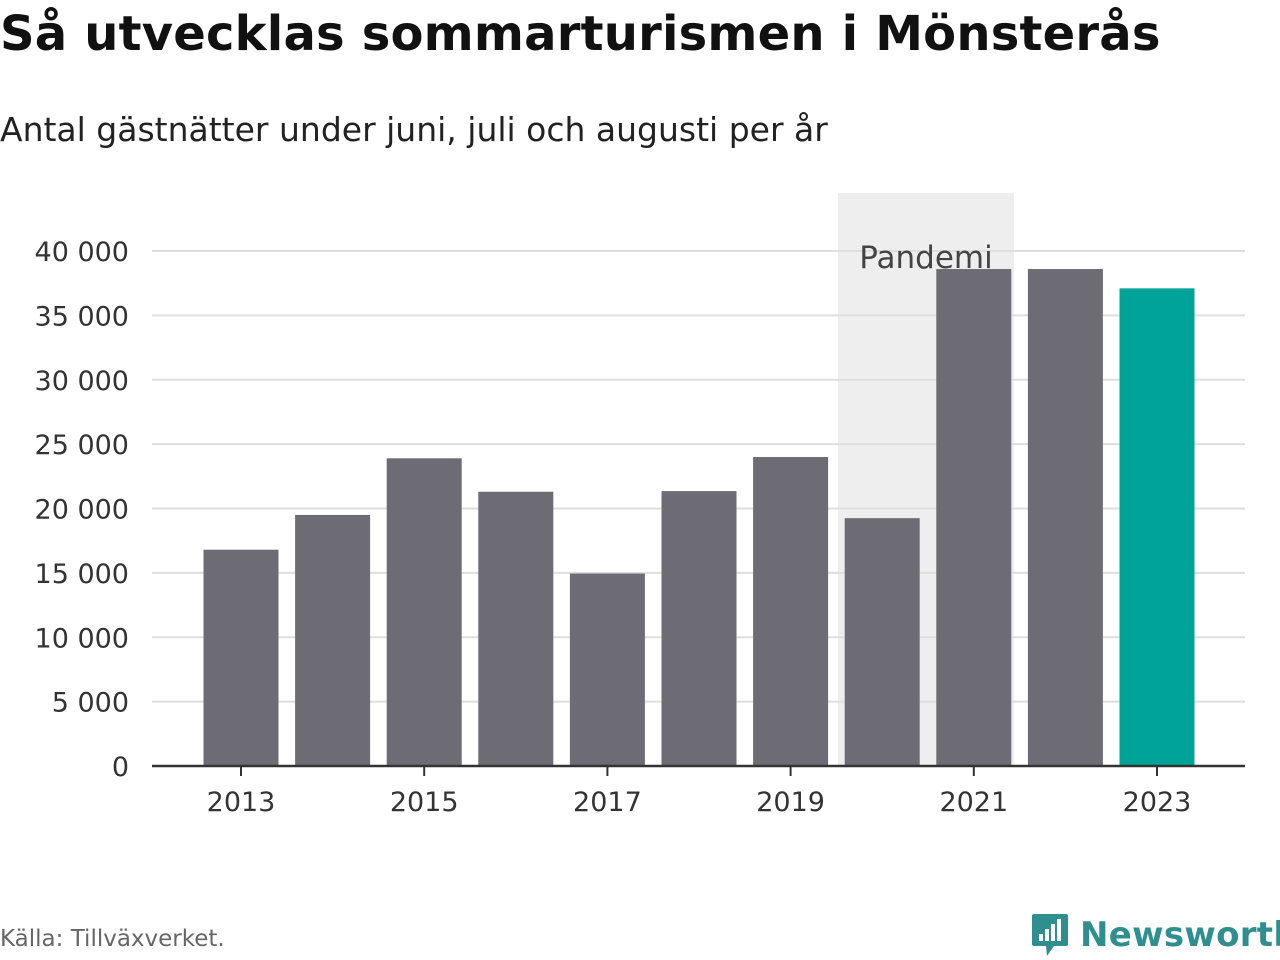 This screenshot has width=1280, height=960. Describe the element at coordinates (241, 802) in the screenshot. I see `x-tick-label: 2013` at that location.